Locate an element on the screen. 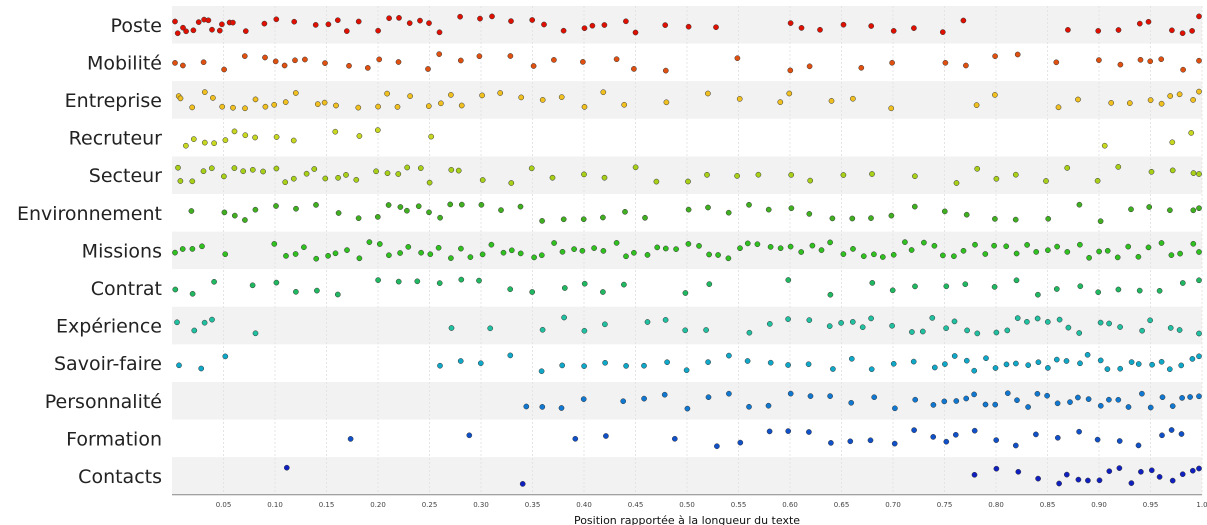 This screenshot has height=525, width=1207. x-tick-label: 0.30 is located at coordinates (481, 505).